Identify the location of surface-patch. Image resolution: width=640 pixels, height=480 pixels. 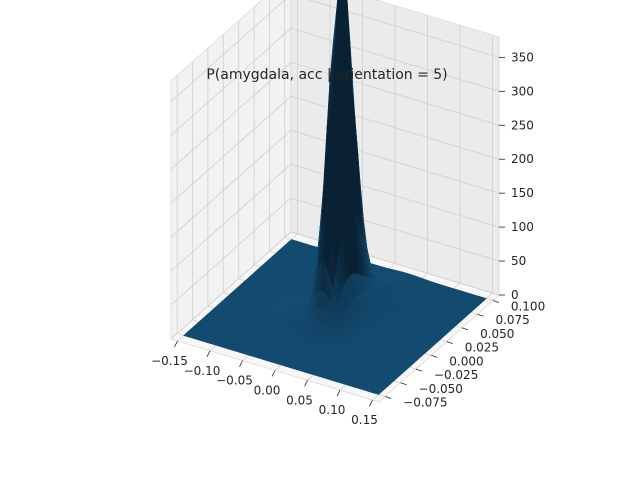
(378, 392).